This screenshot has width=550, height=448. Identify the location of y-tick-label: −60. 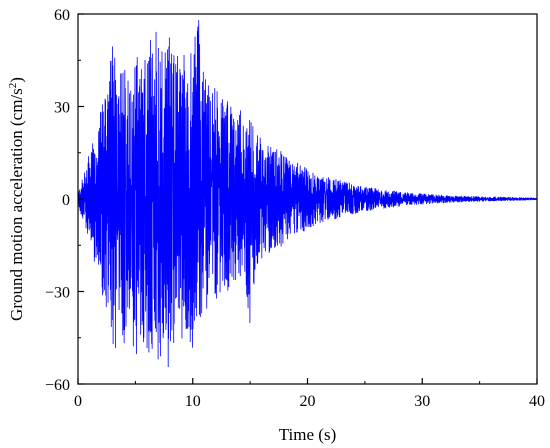
(57, 385).